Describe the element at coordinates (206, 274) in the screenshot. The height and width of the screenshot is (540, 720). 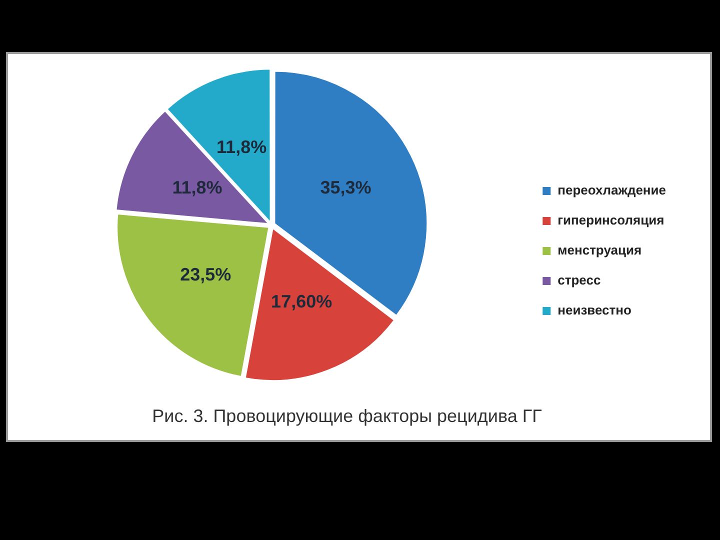
I see `data-label: 23,5%` at that location.